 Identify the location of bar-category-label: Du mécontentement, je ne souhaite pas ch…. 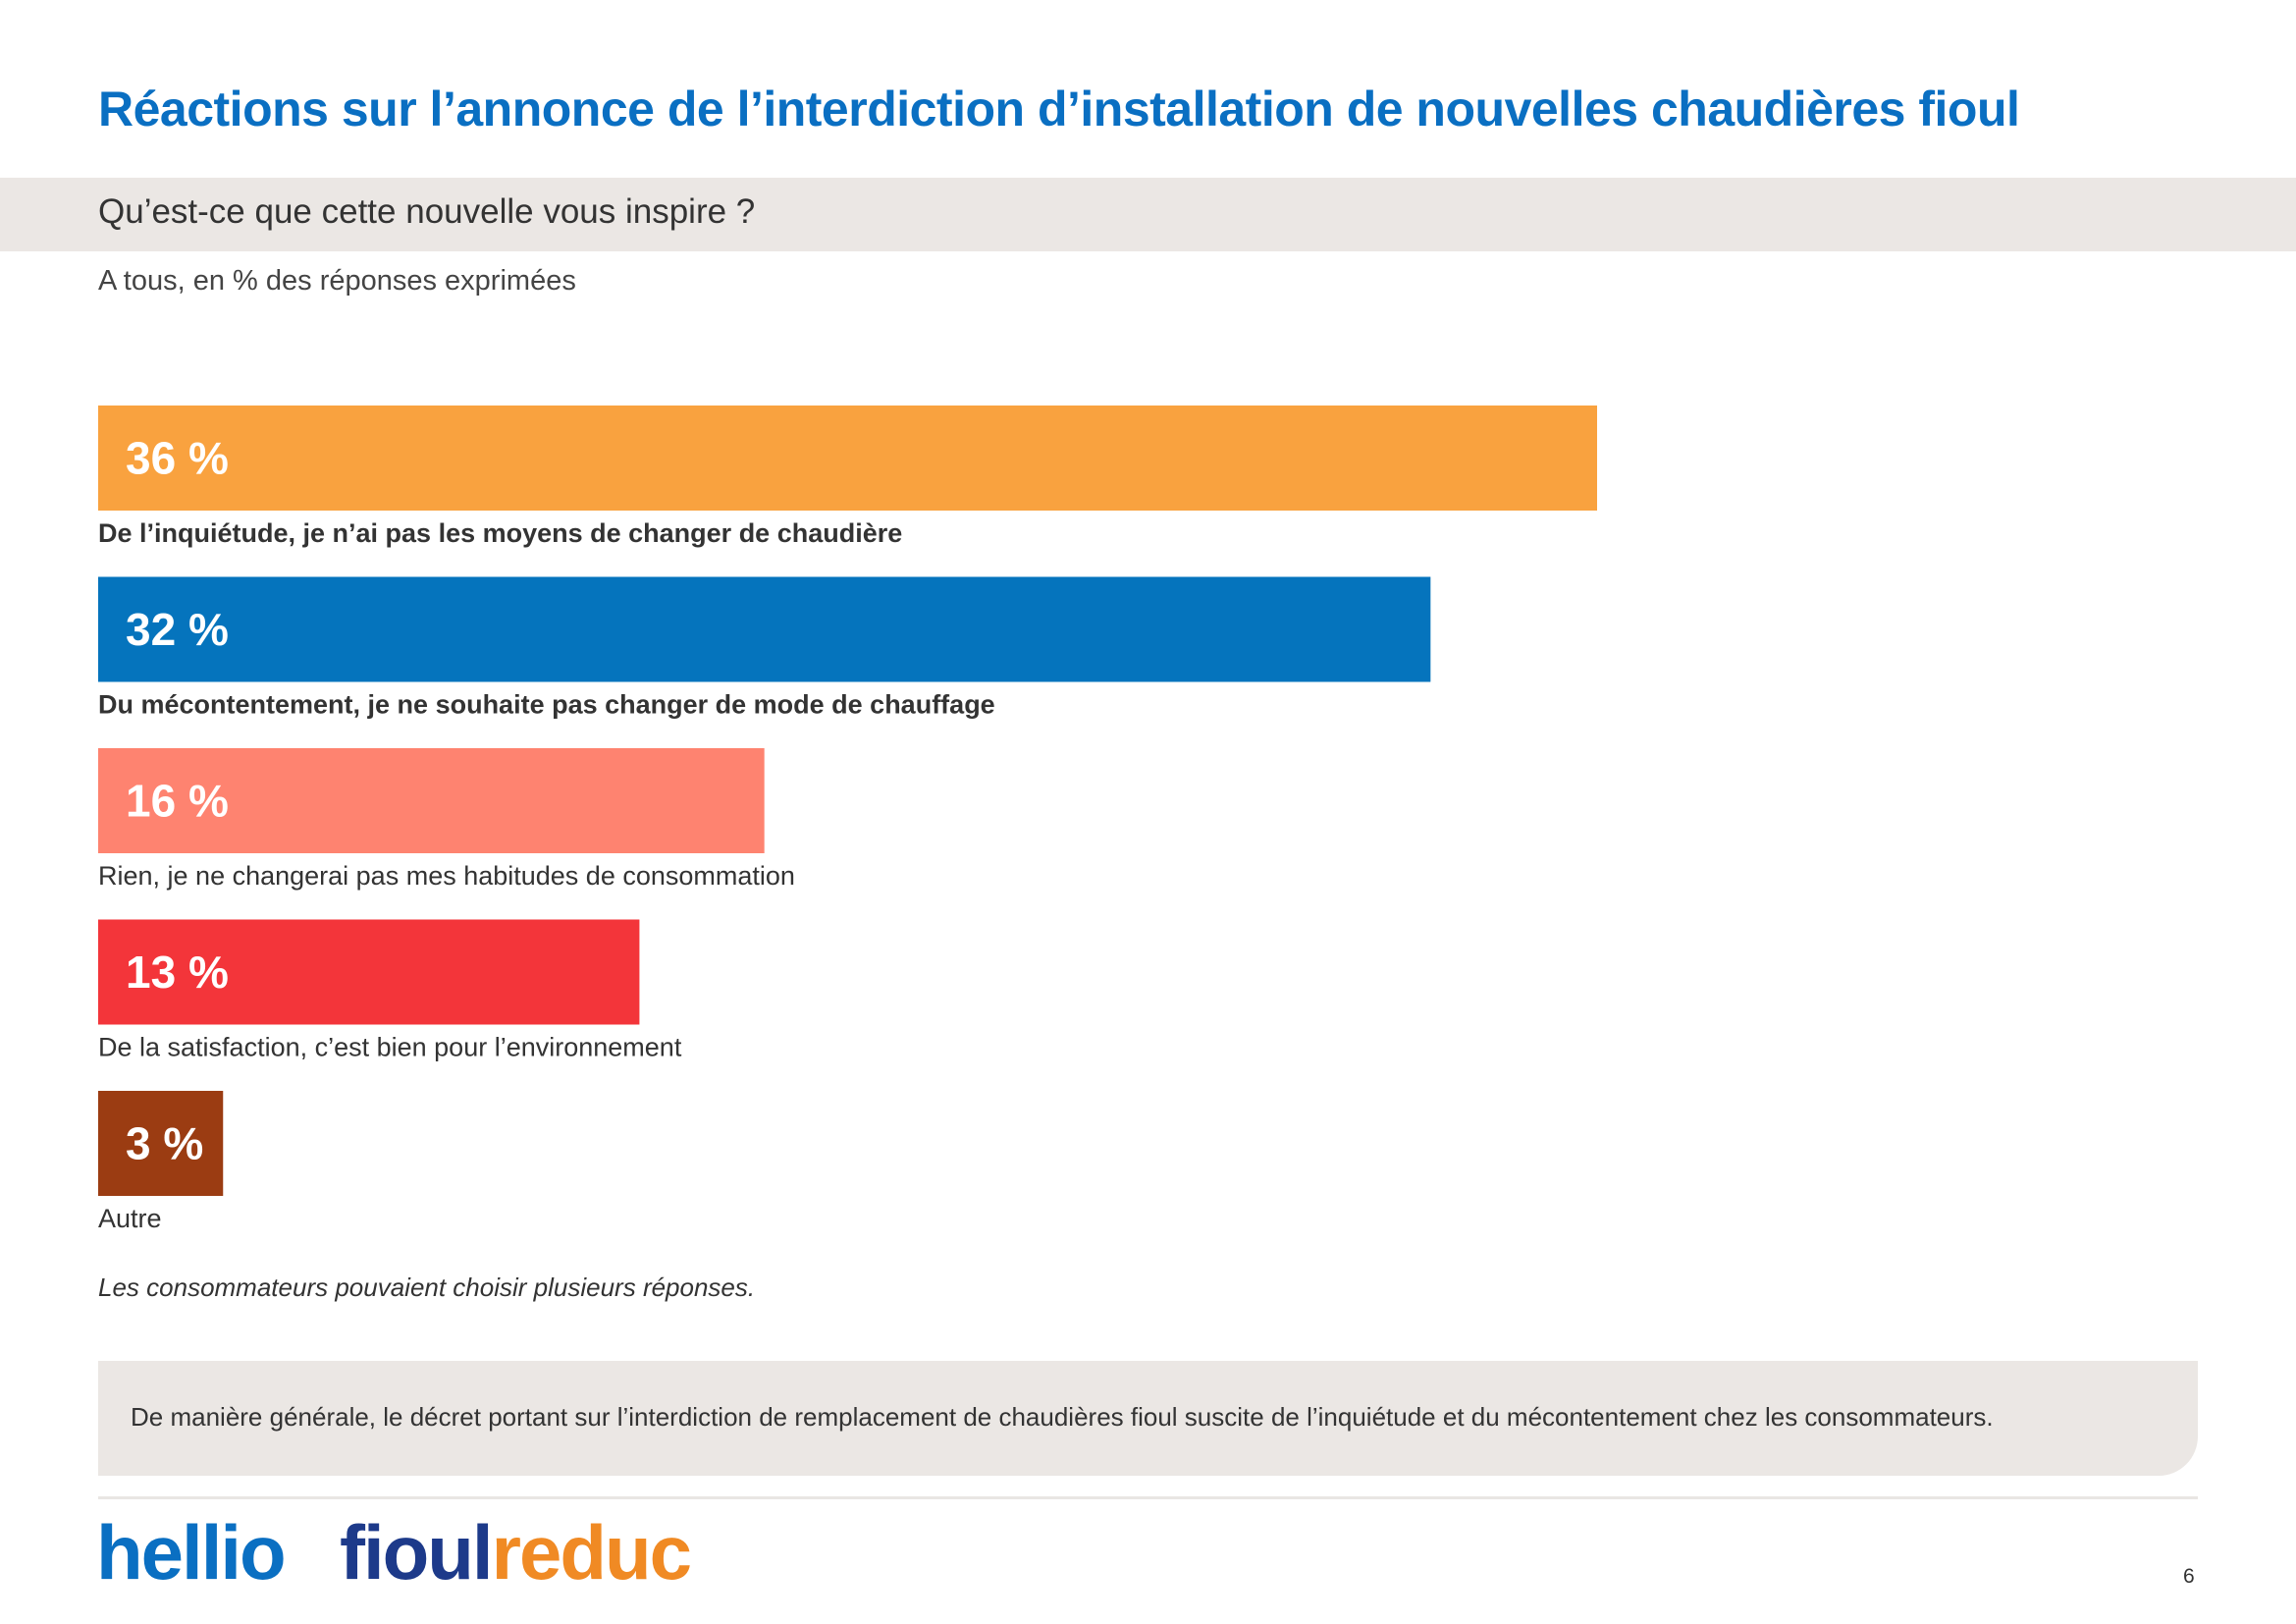
(546, 705).